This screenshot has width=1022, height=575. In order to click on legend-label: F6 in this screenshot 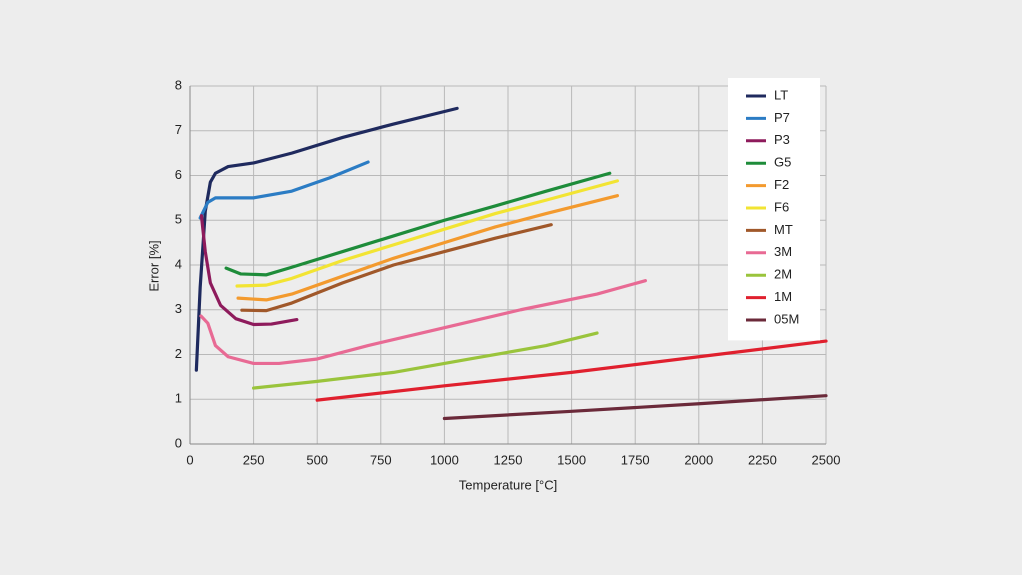, I will do `click(781, 206)`.